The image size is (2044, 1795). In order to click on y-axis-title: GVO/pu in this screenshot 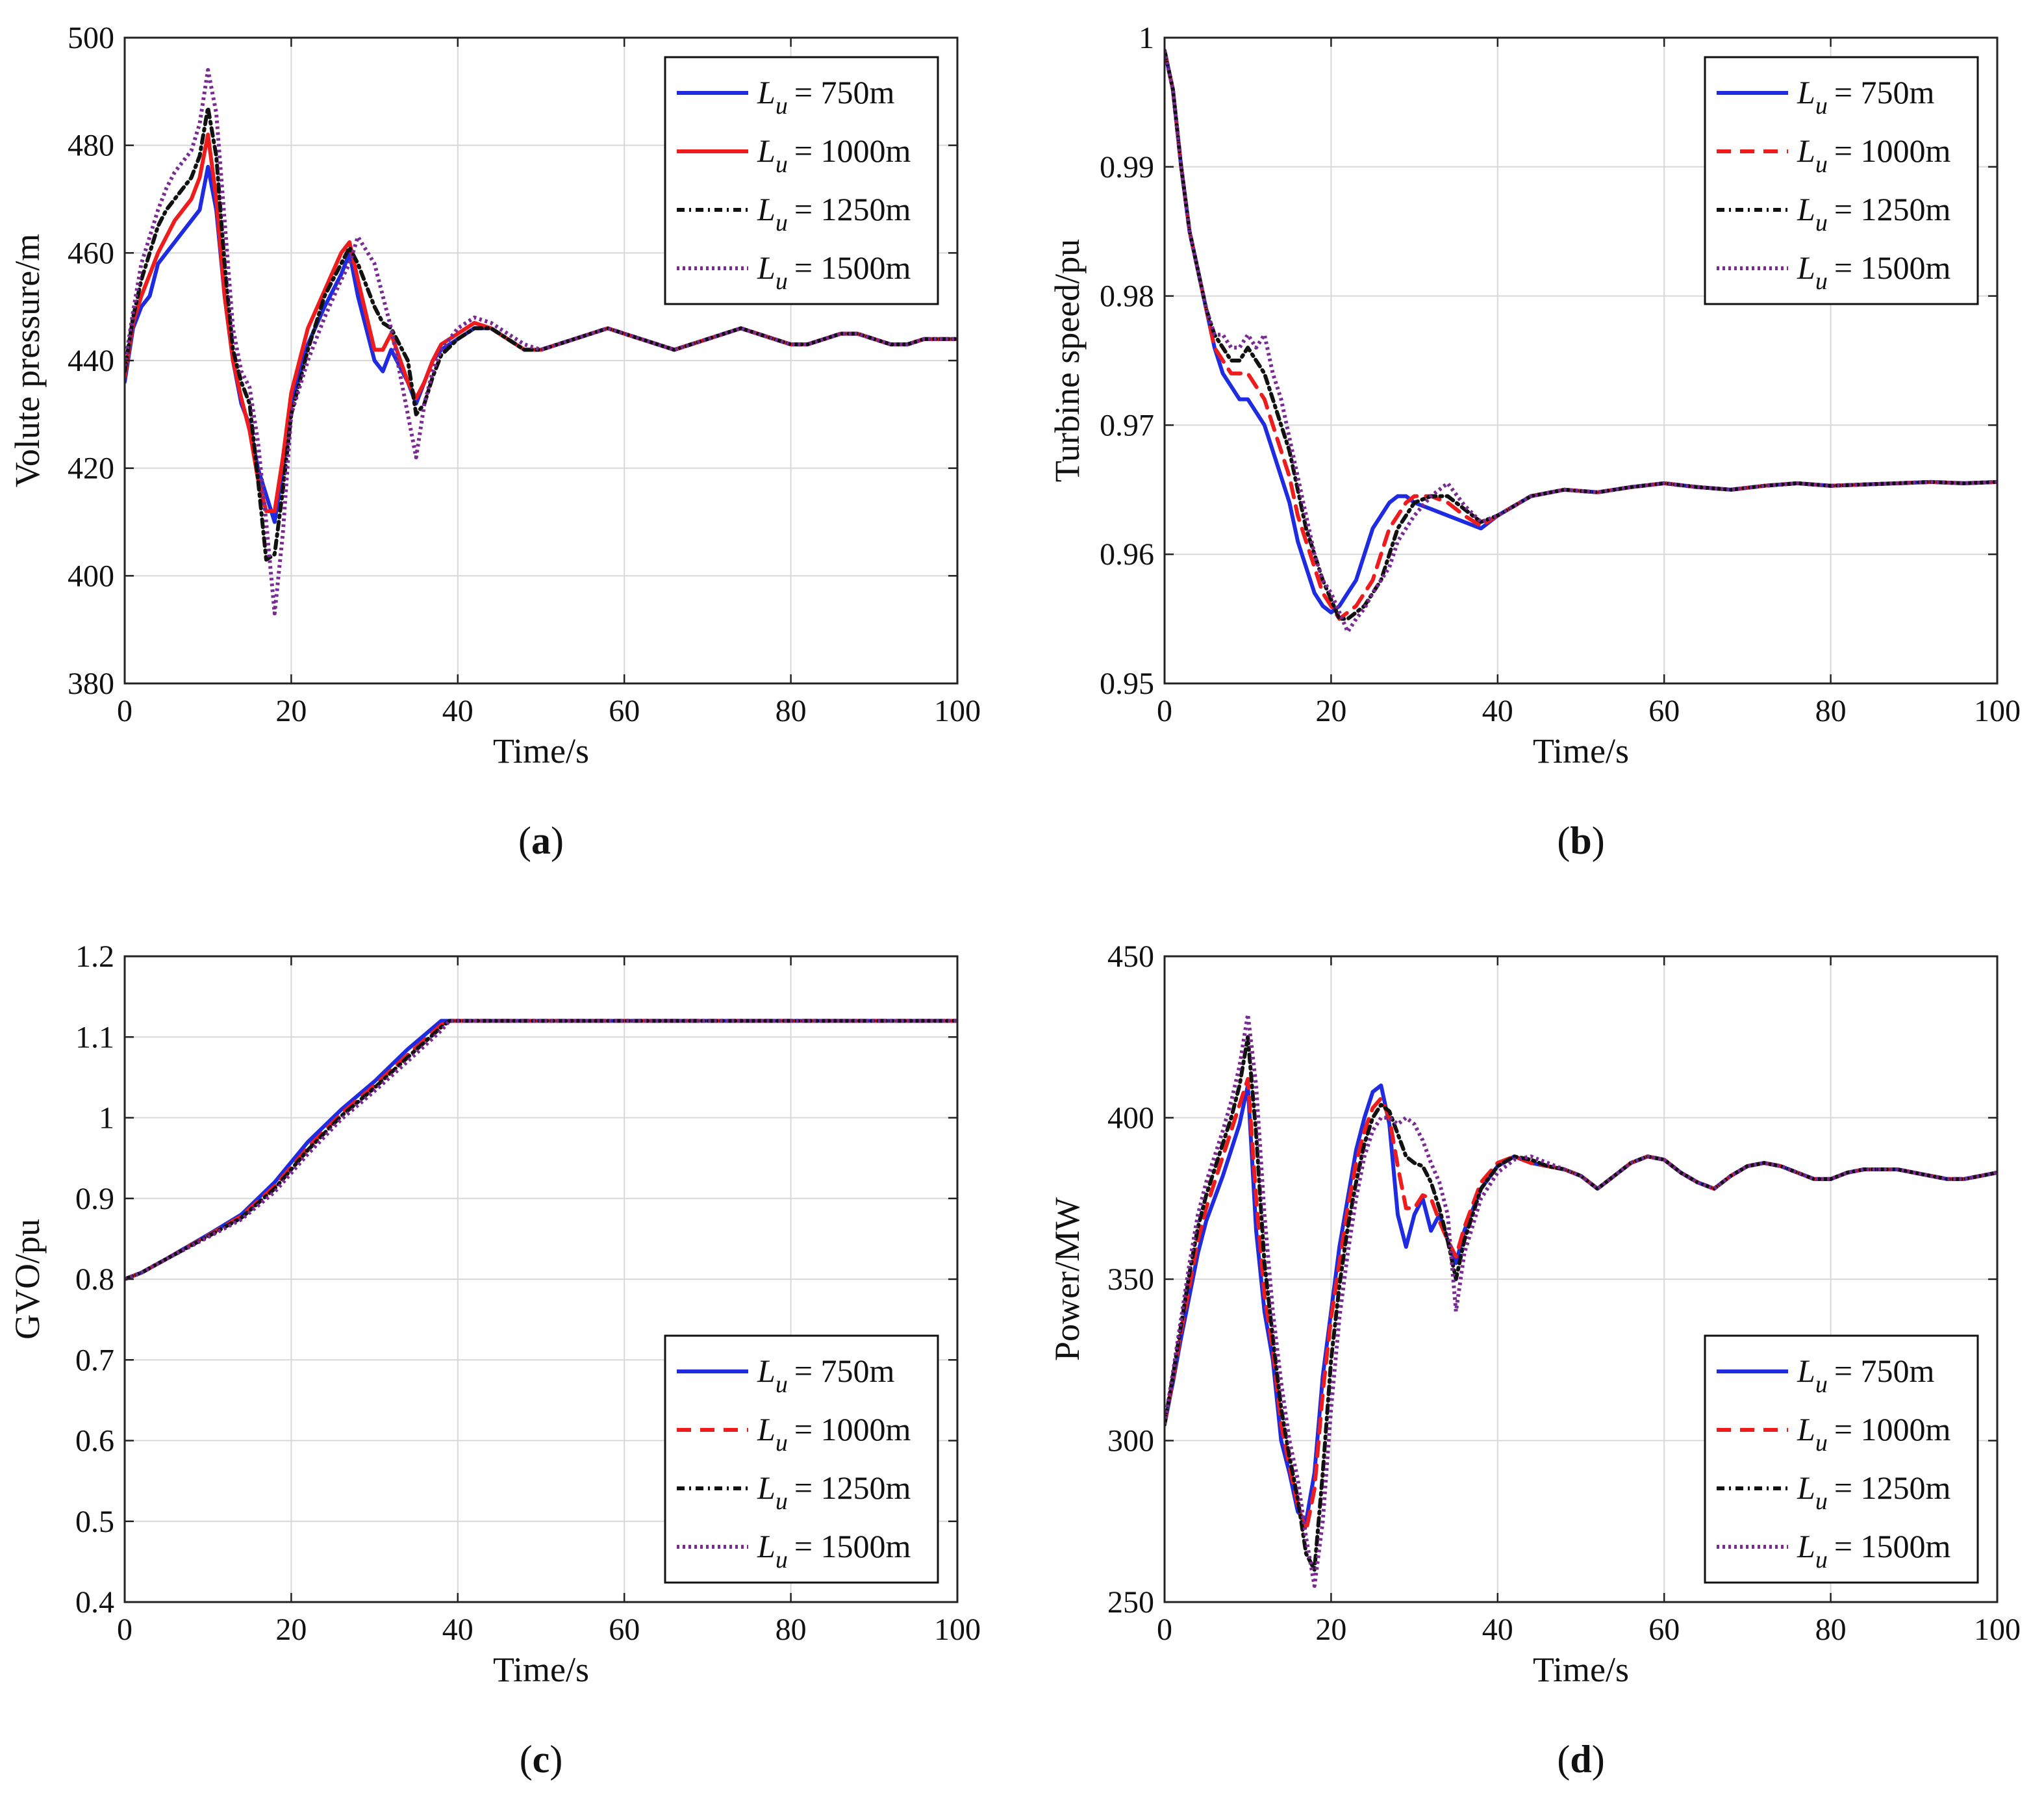, I will do `click(27, 1279)`.